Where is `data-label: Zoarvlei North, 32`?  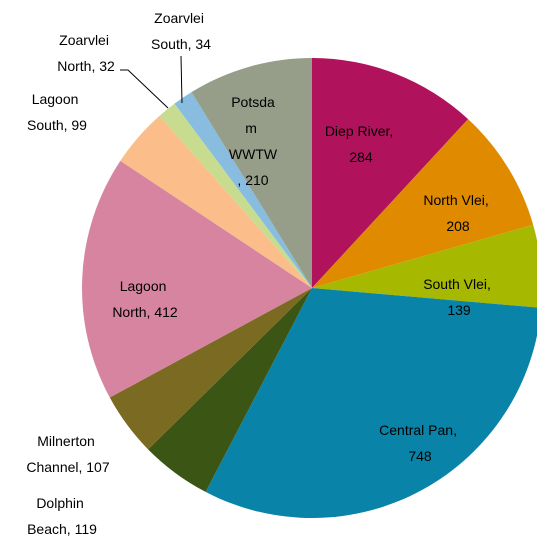
data-label: Zoarvlei North, 32 is located at coordinates (86, 53).